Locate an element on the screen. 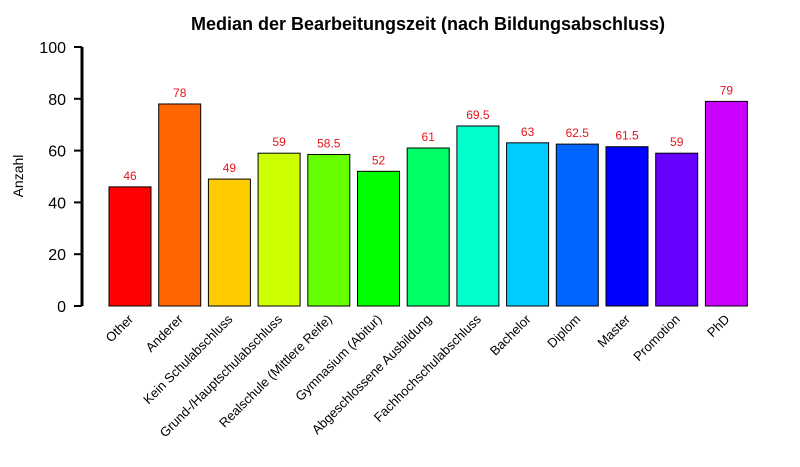  x-tick-label: Gymnasium (Abitur) is located at coordinates (338, 358).